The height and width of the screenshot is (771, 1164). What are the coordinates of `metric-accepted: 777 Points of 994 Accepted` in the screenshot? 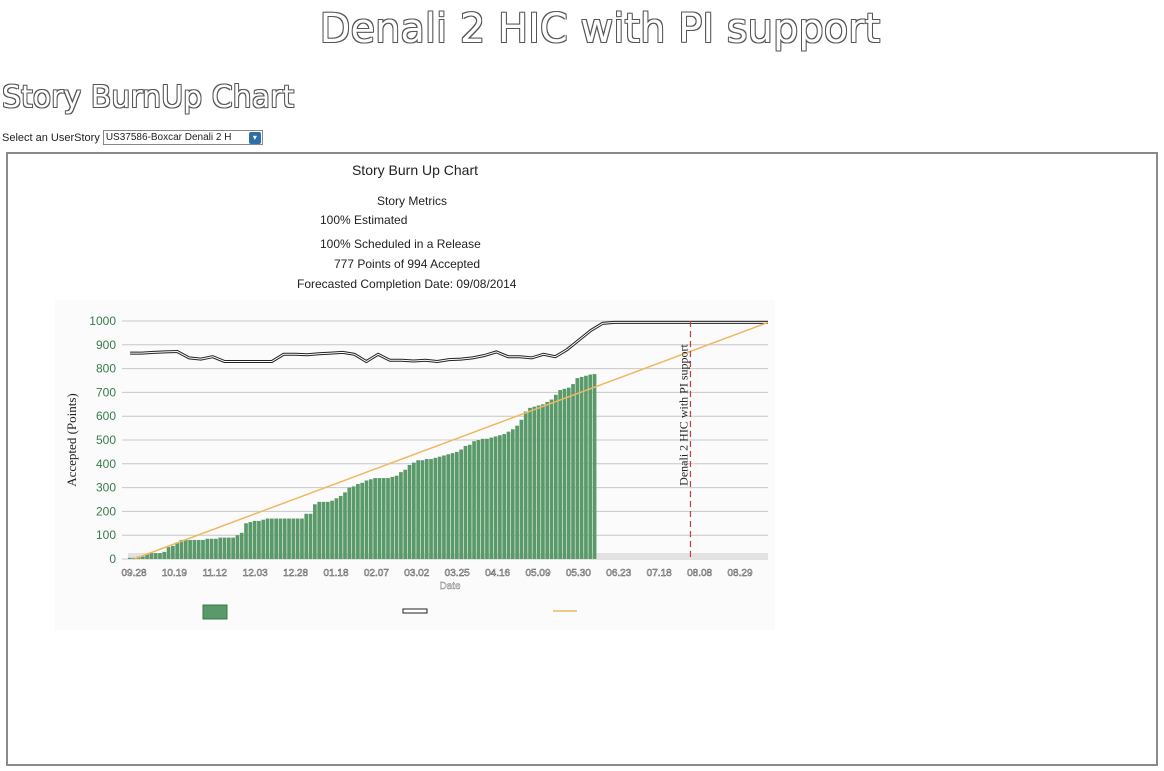 It's located at (407, 264).